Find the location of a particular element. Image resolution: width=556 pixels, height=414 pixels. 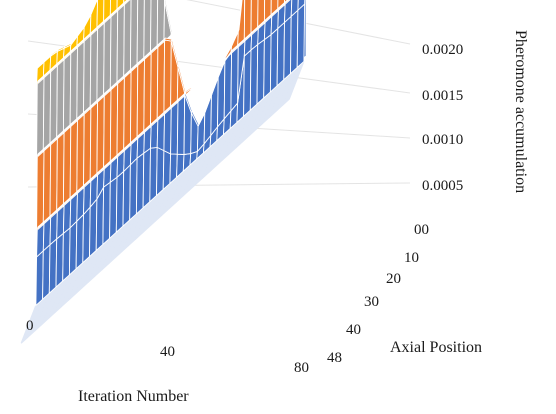

z-tick-1: 0.0010 is located at coordinates (442, 140).